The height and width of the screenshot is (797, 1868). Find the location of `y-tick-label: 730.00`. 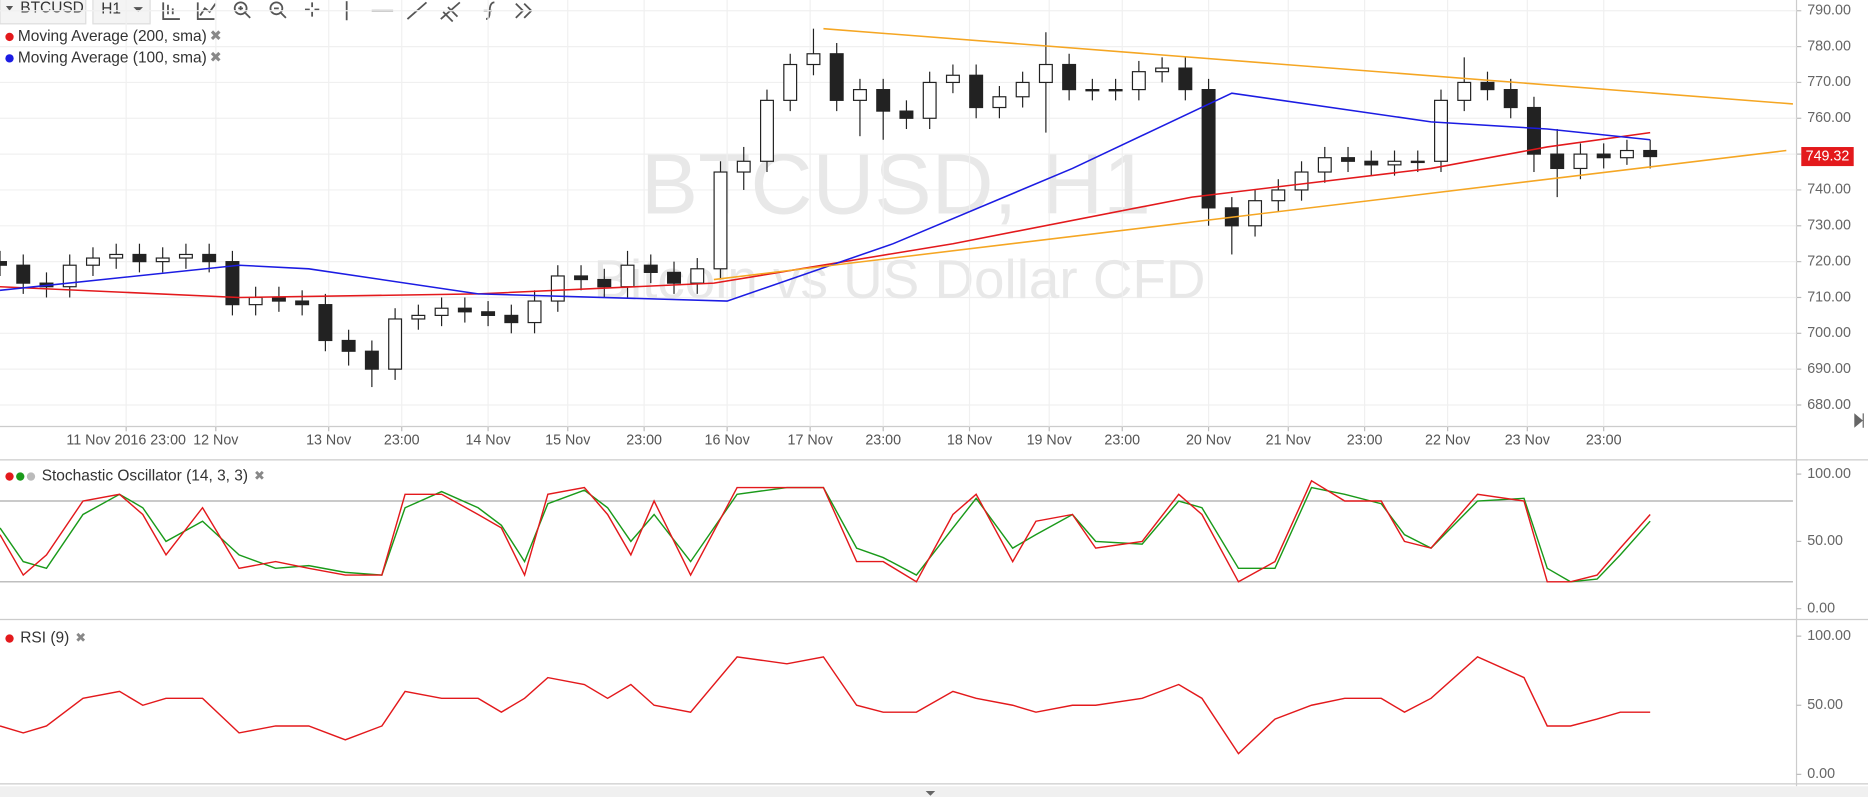

y-tick-label: 730.00 is located at coordinates (1829, 226).